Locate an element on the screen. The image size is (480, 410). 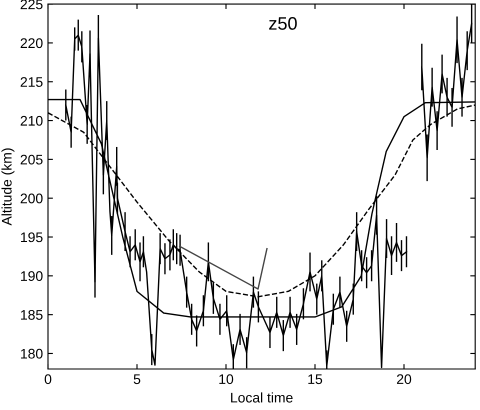
y-tick-label: 210 is located at coordinates (31, 121).